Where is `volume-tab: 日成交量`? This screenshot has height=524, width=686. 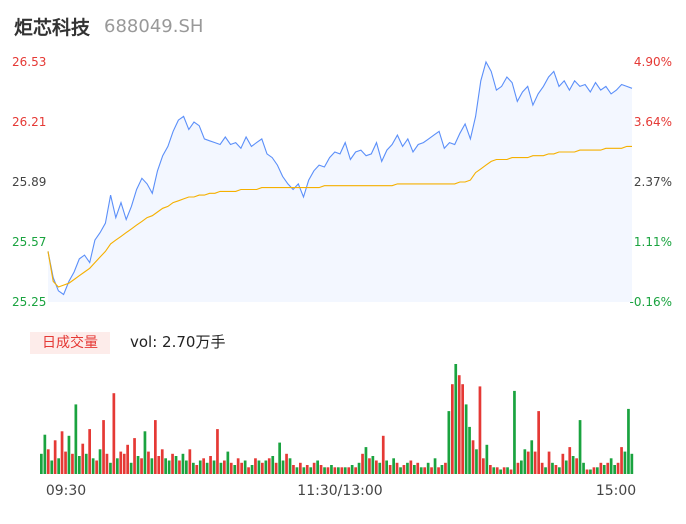
volume-tab: 日成交量 is located at coordinates (70, 343).